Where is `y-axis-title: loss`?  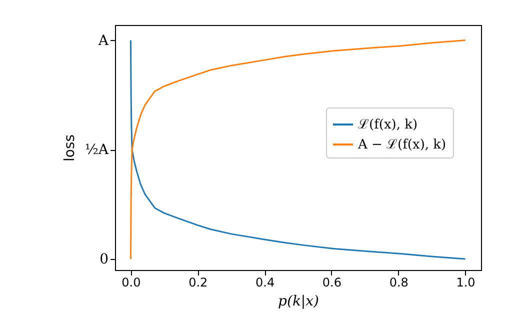 y-axis-title: loss is located at coordinates (70, 148).